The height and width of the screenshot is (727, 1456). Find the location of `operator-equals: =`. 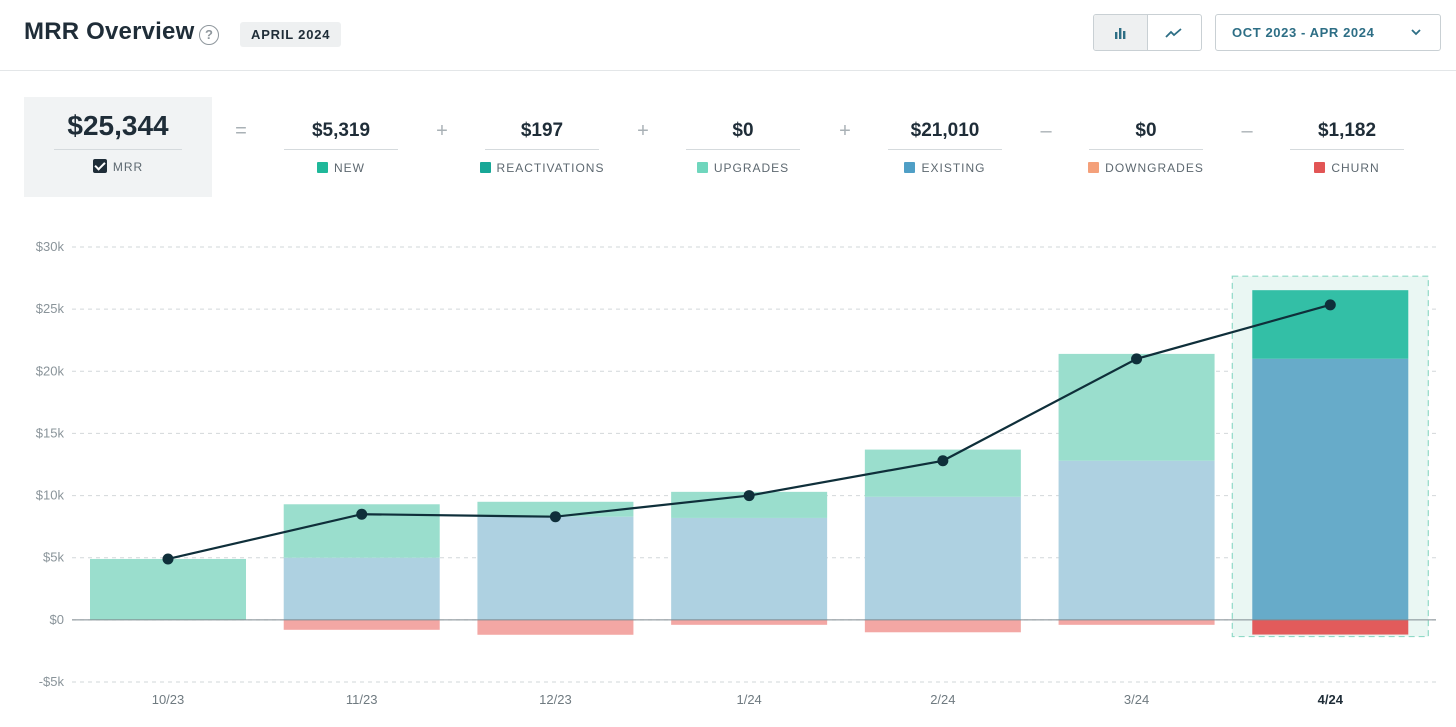

operator-equals: = is located at coordinates (241, 131).